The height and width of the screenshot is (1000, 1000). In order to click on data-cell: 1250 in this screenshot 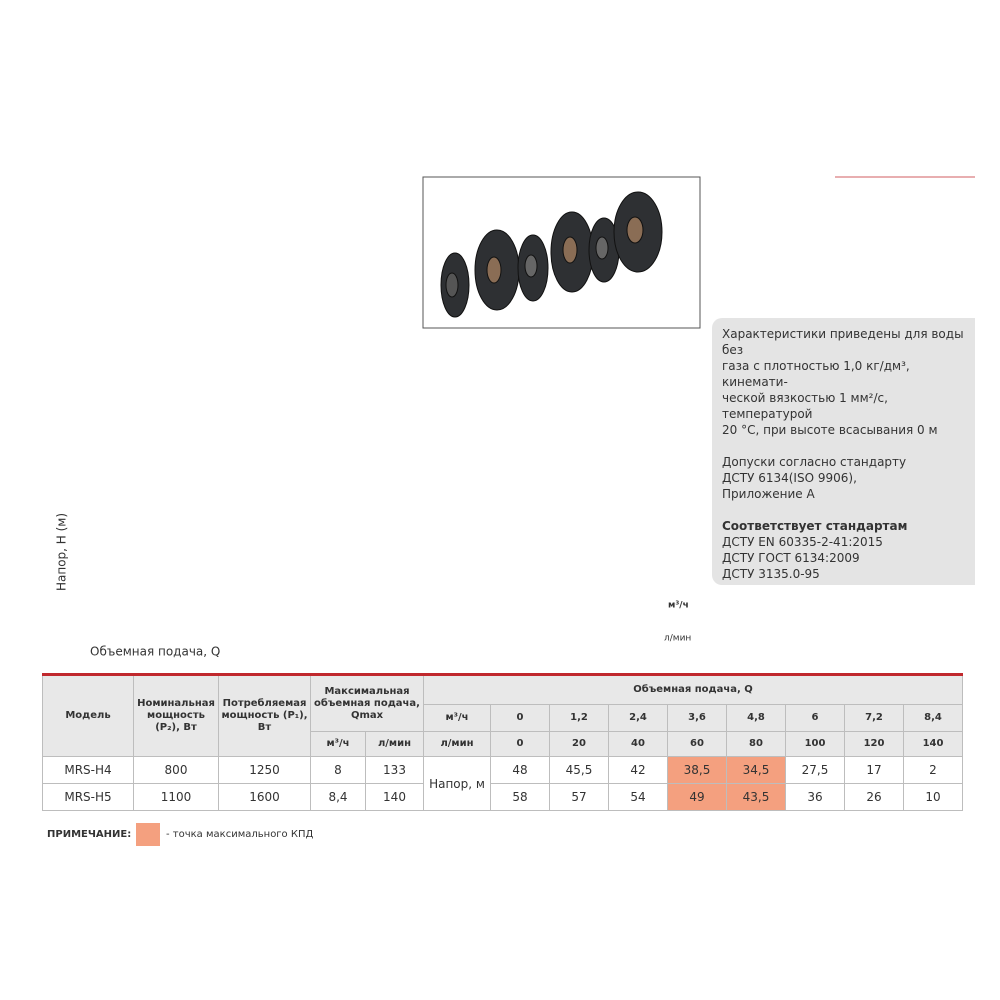, I will do `click(264, 770)`.